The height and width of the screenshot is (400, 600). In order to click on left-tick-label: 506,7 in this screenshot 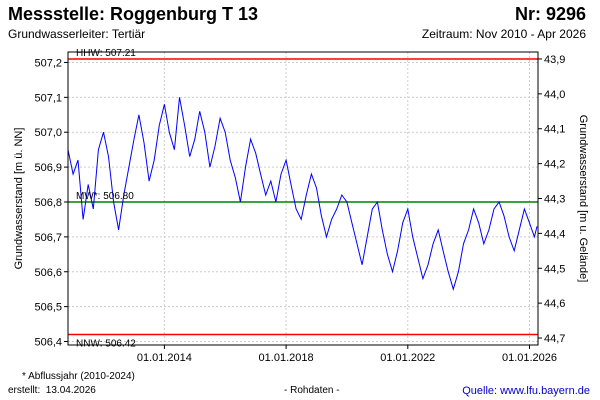, I will do `click(48, 238)`.